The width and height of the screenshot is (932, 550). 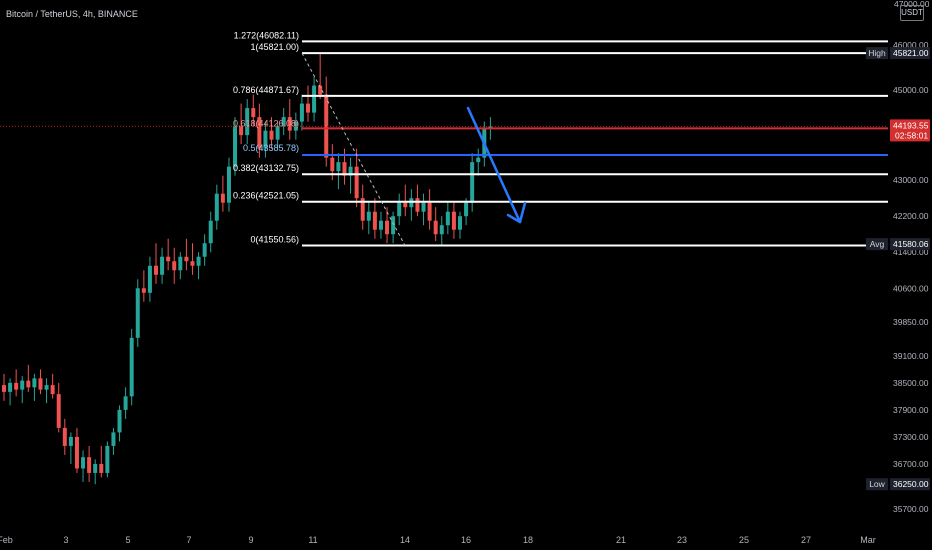 I want to click on price-tag-name: Low, so click(x=877, y=484).